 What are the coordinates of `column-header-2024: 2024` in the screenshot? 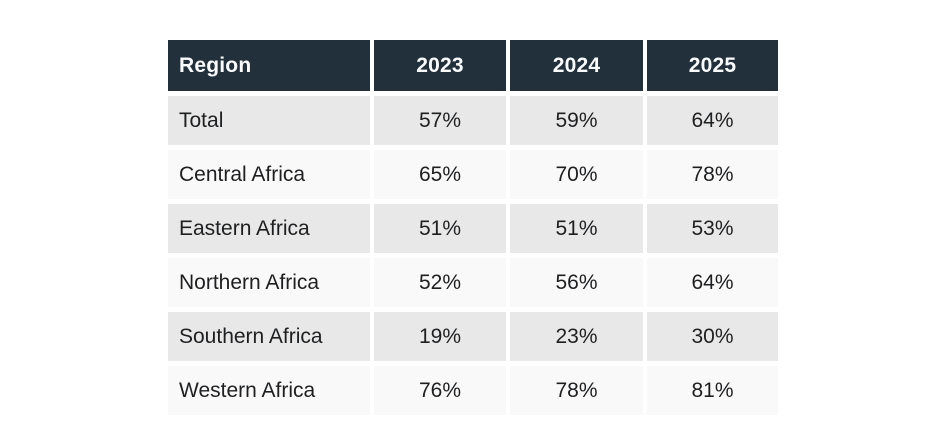 It's located at (576, 65).